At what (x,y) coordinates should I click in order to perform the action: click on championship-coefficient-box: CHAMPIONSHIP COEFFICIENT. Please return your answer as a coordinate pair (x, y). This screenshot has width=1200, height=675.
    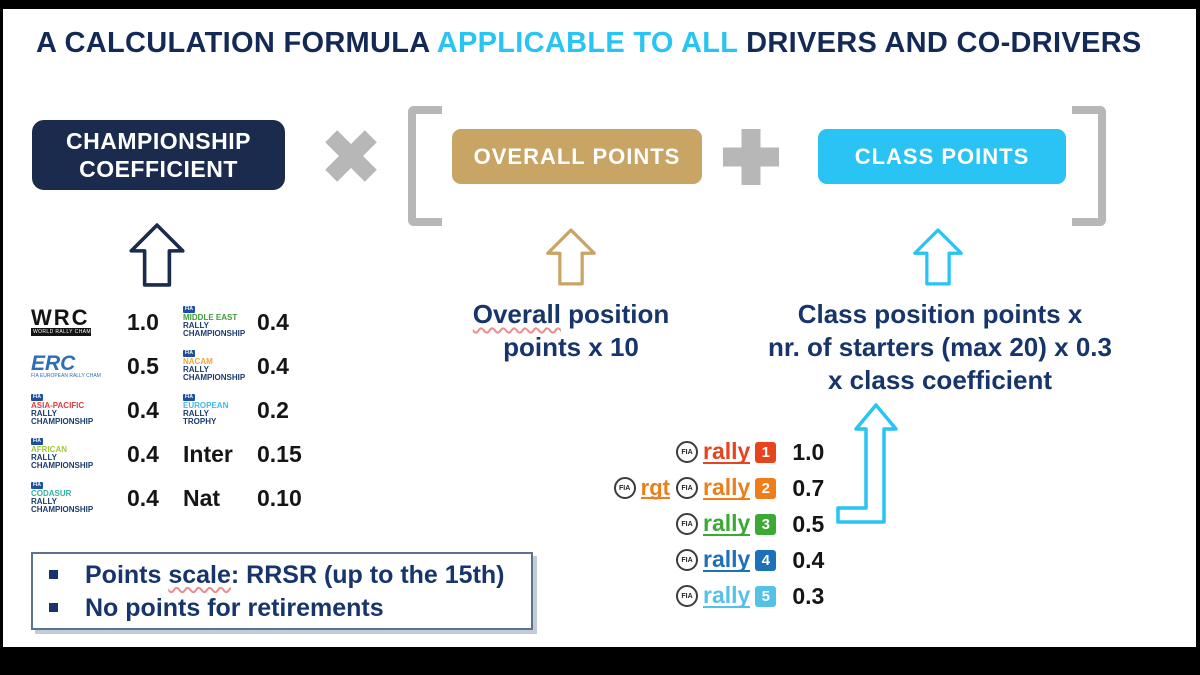
    Looking at the image, I should click on (158, 155).